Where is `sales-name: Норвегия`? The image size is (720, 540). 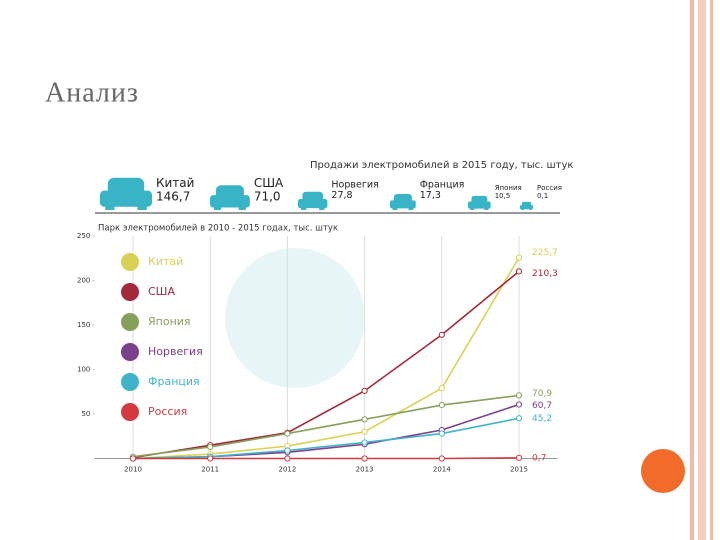 sales-name: Норвегия is located at coordinates (354, 184).